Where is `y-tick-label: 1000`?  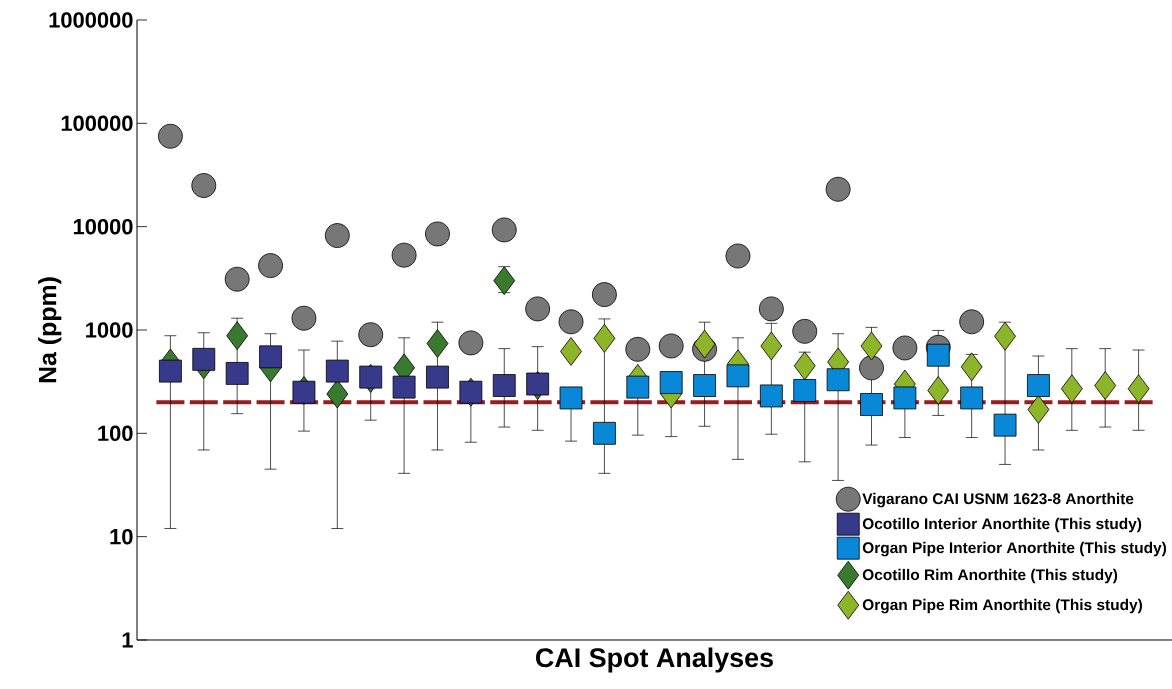 y-tick-label: 1000 is located at coordinates (109, 330).